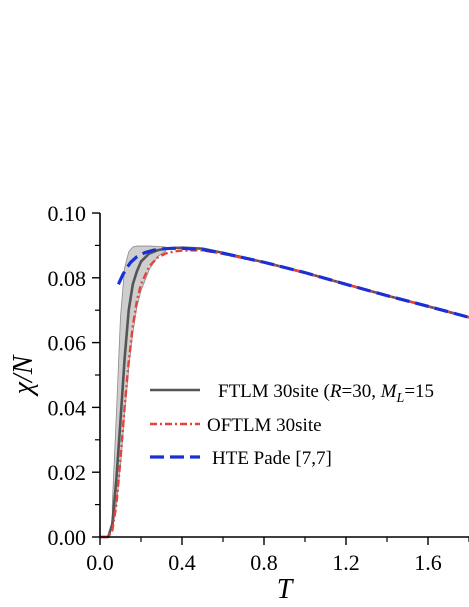 This screenshot has width=469, height=607. I want to click on x-tick-label: 0.8, so click(264, 562).